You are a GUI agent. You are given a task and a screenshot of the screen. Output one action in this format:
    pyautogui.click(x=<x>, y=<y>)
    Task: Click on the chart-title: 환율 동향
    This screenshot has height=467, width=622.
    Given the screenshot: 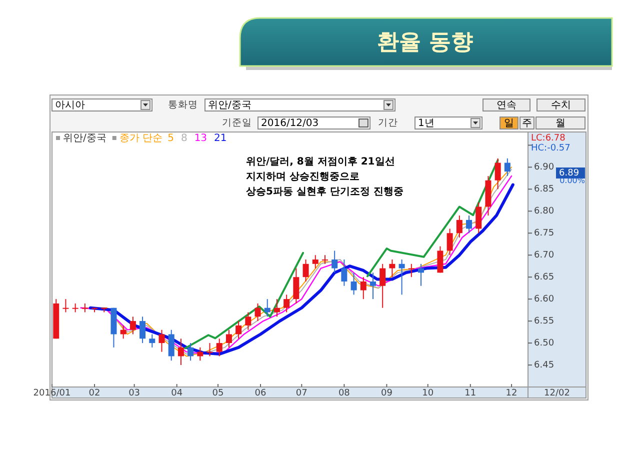 What is the action you would take?
    pyautogui.click(x=425, y=43)
    